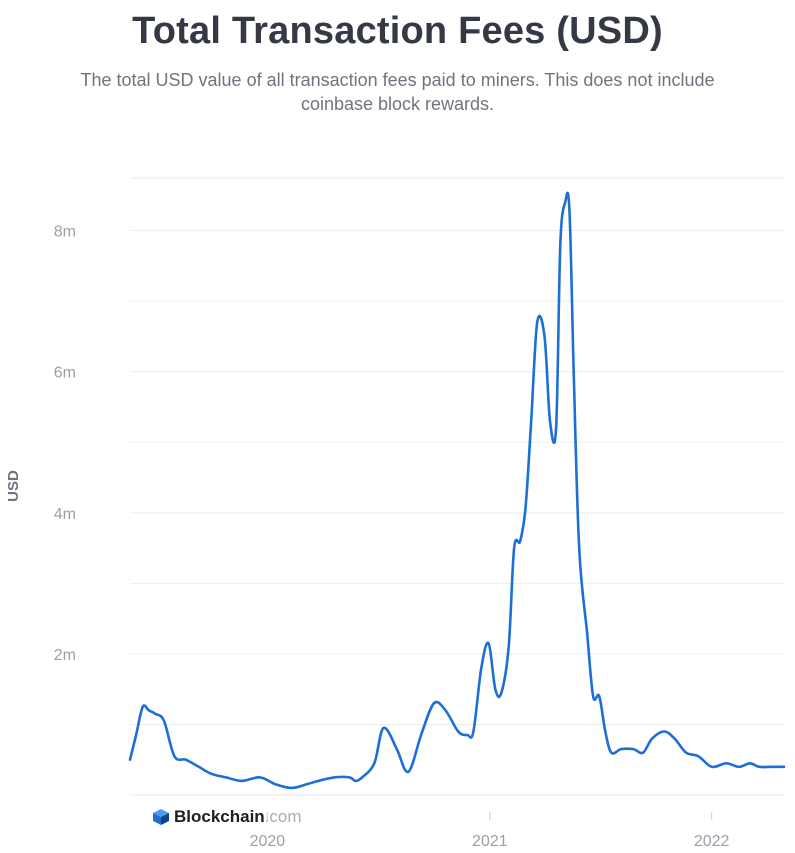  Describe the element at coordinates (65, 655) in the screenshot. I see `y-tick-label: 2m` at that location.